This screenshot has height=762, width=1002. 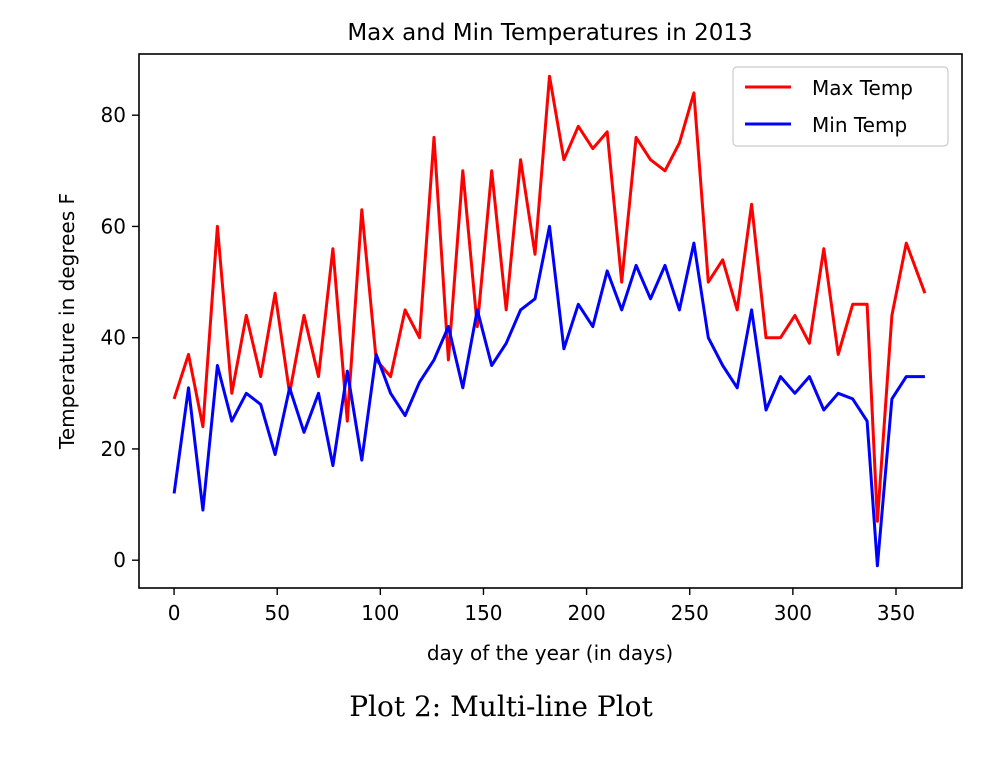 I want to click on y-tick-label: 20, so click(x=113, y=449).